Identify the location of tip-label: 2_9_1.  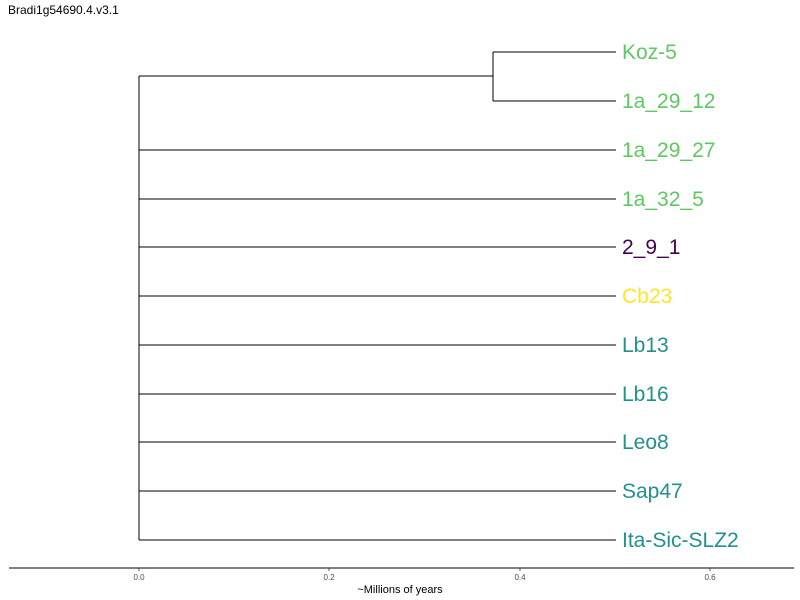
(651, 247).